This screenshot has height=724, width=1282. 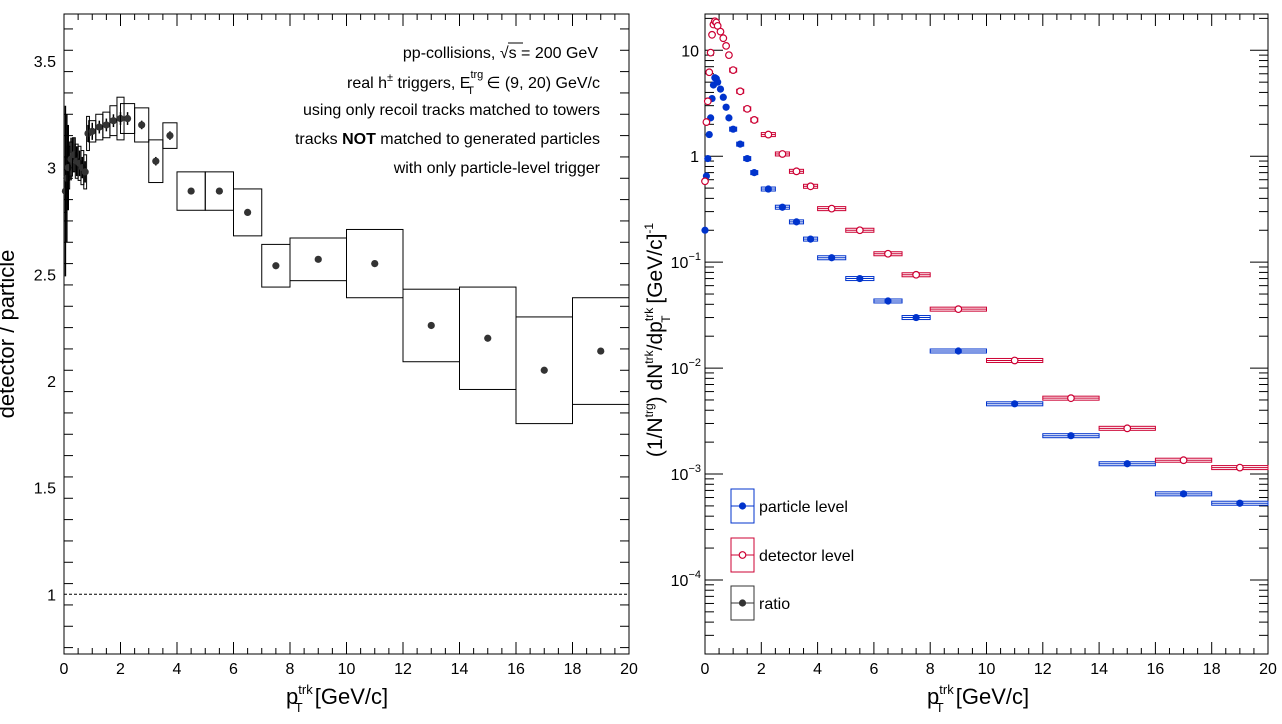 What do you see at coordinates (694, 157) in the screenshot?
I see `right-y-tick-label: 1` at bounding box center [694, 157].